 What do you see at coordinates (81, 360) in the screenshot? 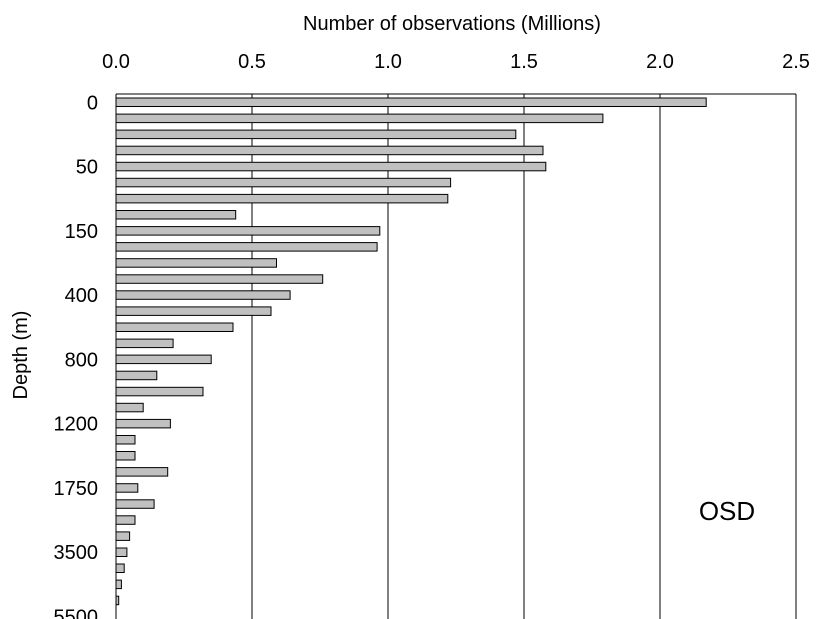
I see `y-tick-label: 800` at bounding box center [81, 360].